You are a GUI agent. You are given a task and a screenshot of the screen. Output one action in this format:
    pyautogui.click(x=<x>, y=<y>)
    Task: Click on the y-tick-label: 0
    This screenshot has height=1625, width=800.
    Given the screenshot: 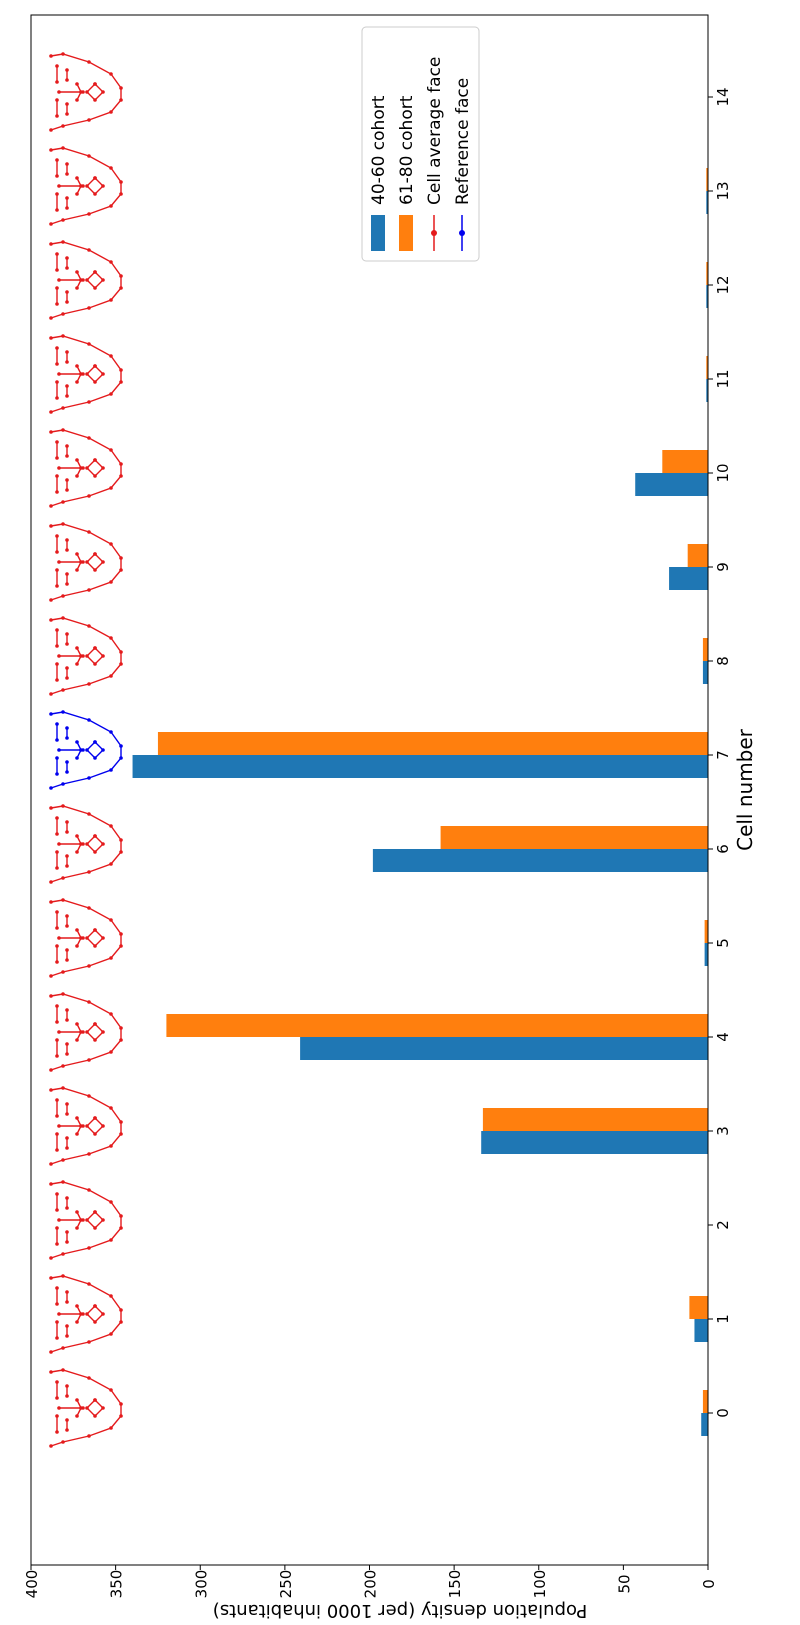 What is the action you would take?
    pyautogui.click(x=709, y=1584)
    